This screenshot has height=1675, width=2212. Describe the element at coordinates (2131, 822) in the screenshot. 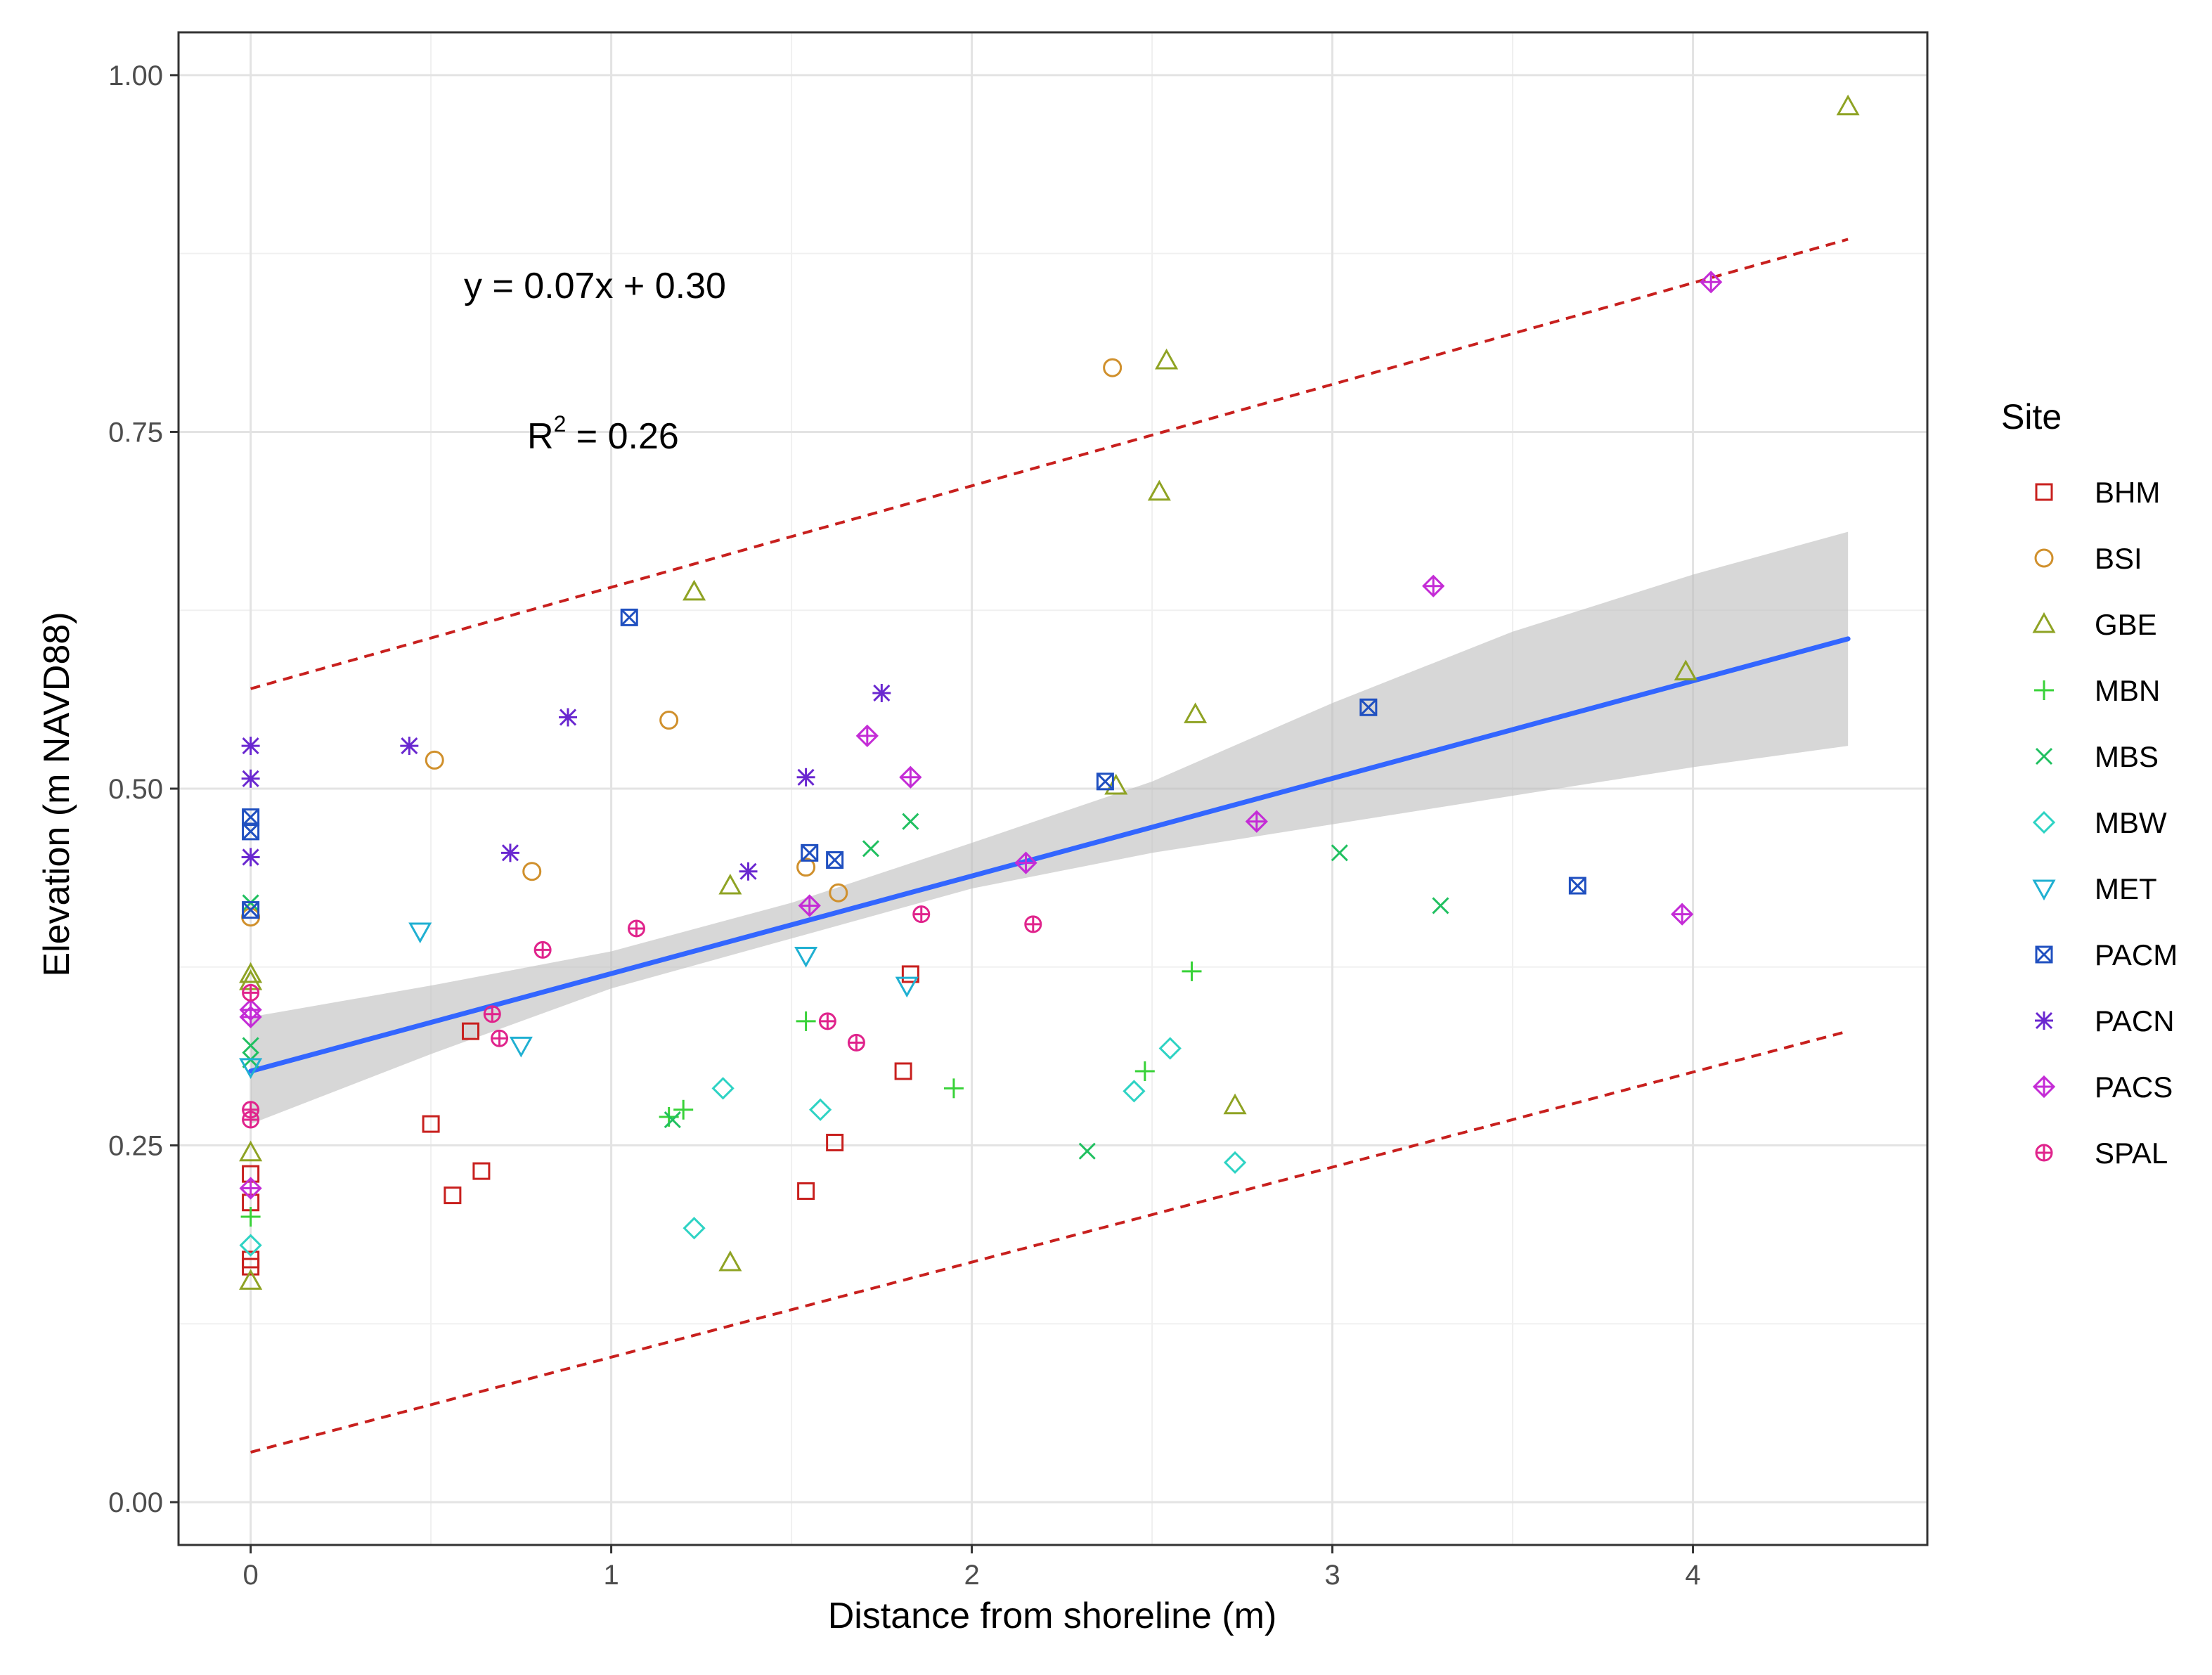

I see `legend-label-mbw: MBW` at that location.